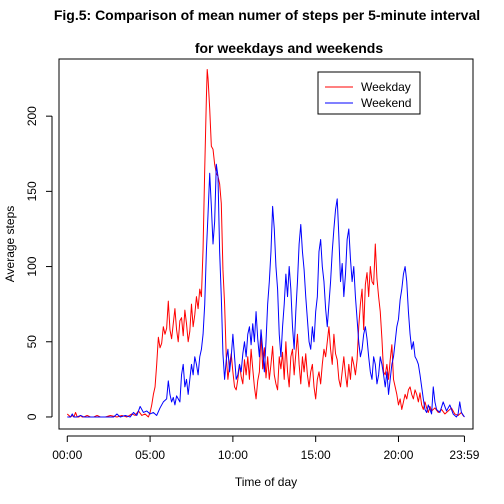 The height and width of the screenshot is (504, 504). I want to click on x-tick-label: 23:59, so click(464, 455).